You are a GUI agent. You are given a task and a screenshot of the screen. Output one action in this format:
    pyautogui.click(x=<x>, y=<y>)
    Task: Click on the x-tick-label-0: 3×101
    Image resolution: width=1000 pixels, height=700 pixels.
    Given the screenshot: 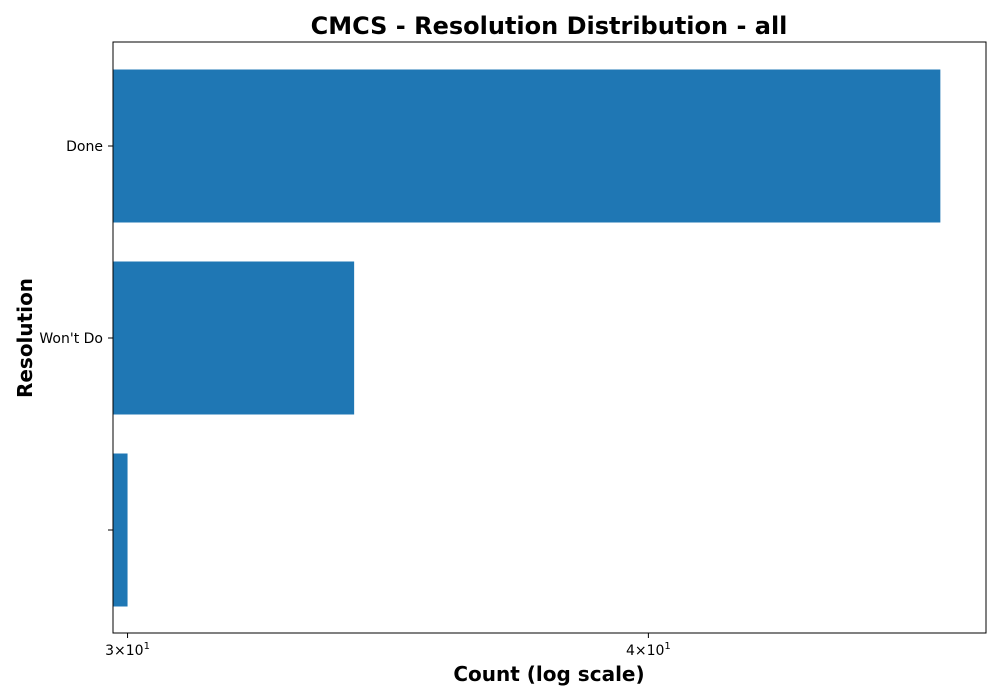 What is the action you would take?
    pyautogui.click(x=127, y=650)
    